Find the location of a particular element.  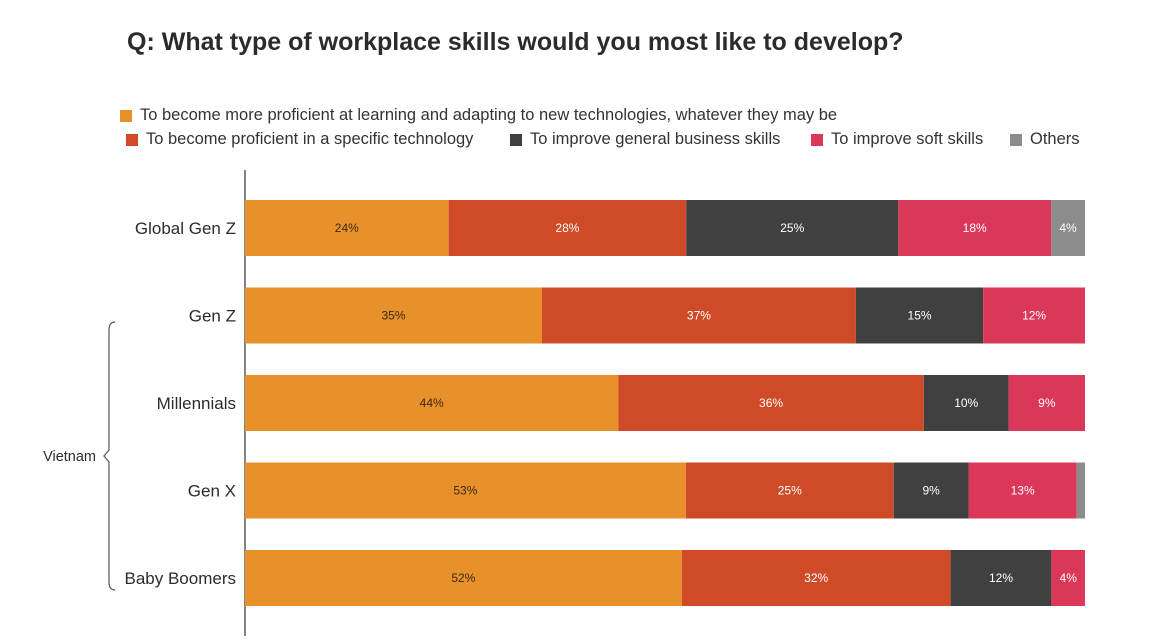

legend-label-2: To improve general business skills is located at coordinates (655, 139).